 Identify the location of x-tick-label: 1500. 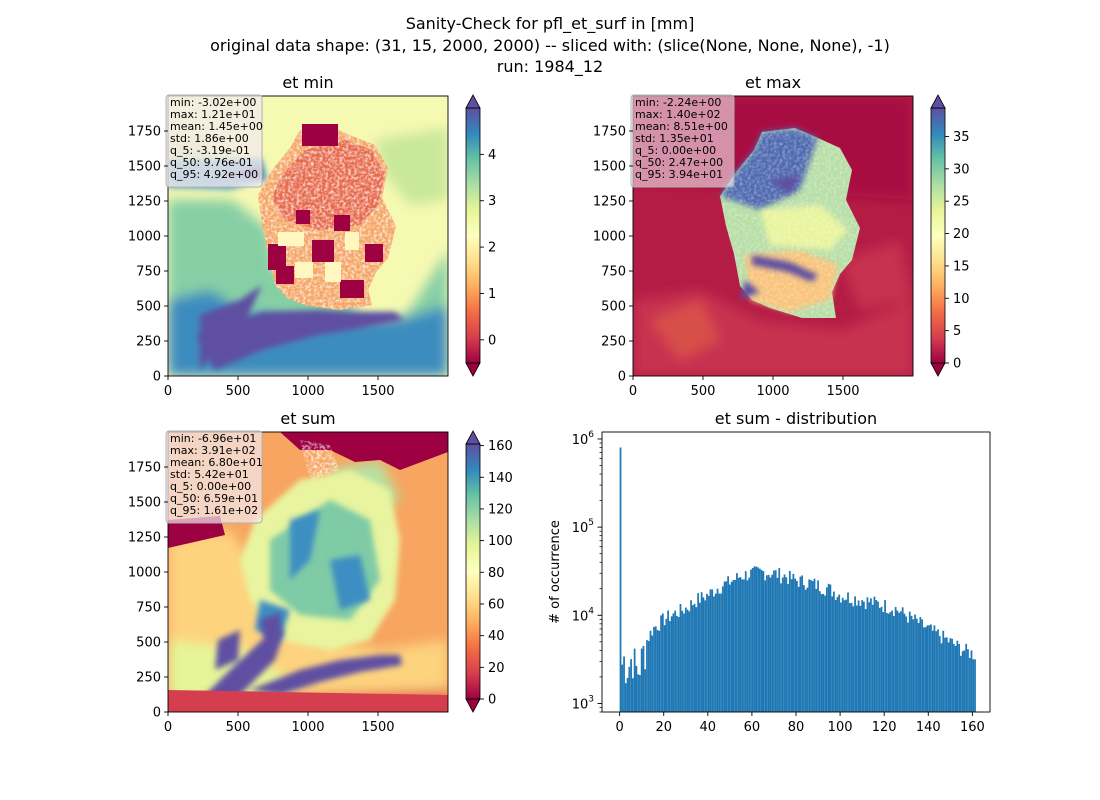
(377, 391).